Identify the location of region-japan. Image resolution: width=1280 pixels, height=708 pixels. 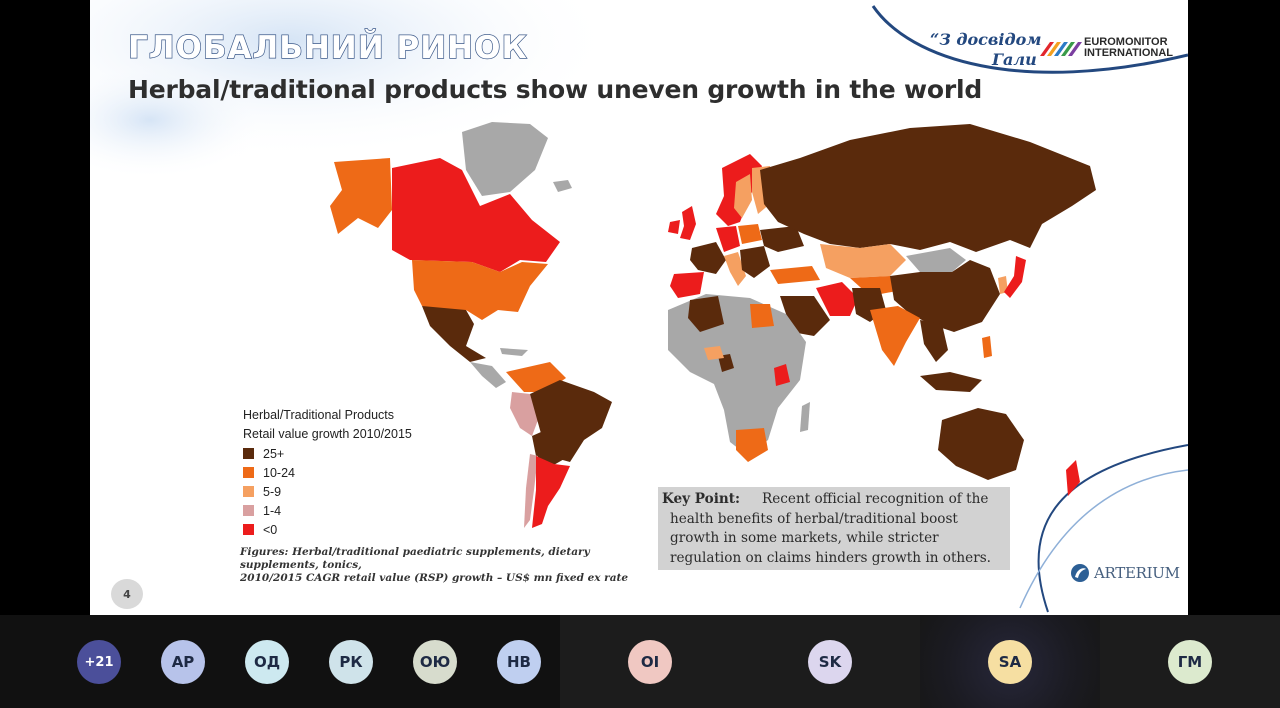
(1015, 277).